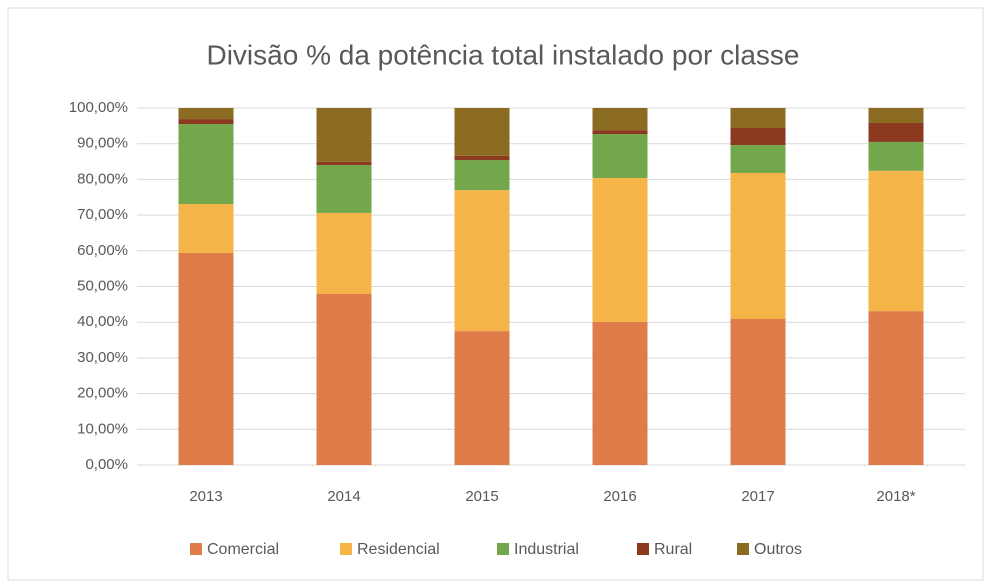 The image size is (987, 584). I want to click on x-tick-label: 2017, so click(757, 496).